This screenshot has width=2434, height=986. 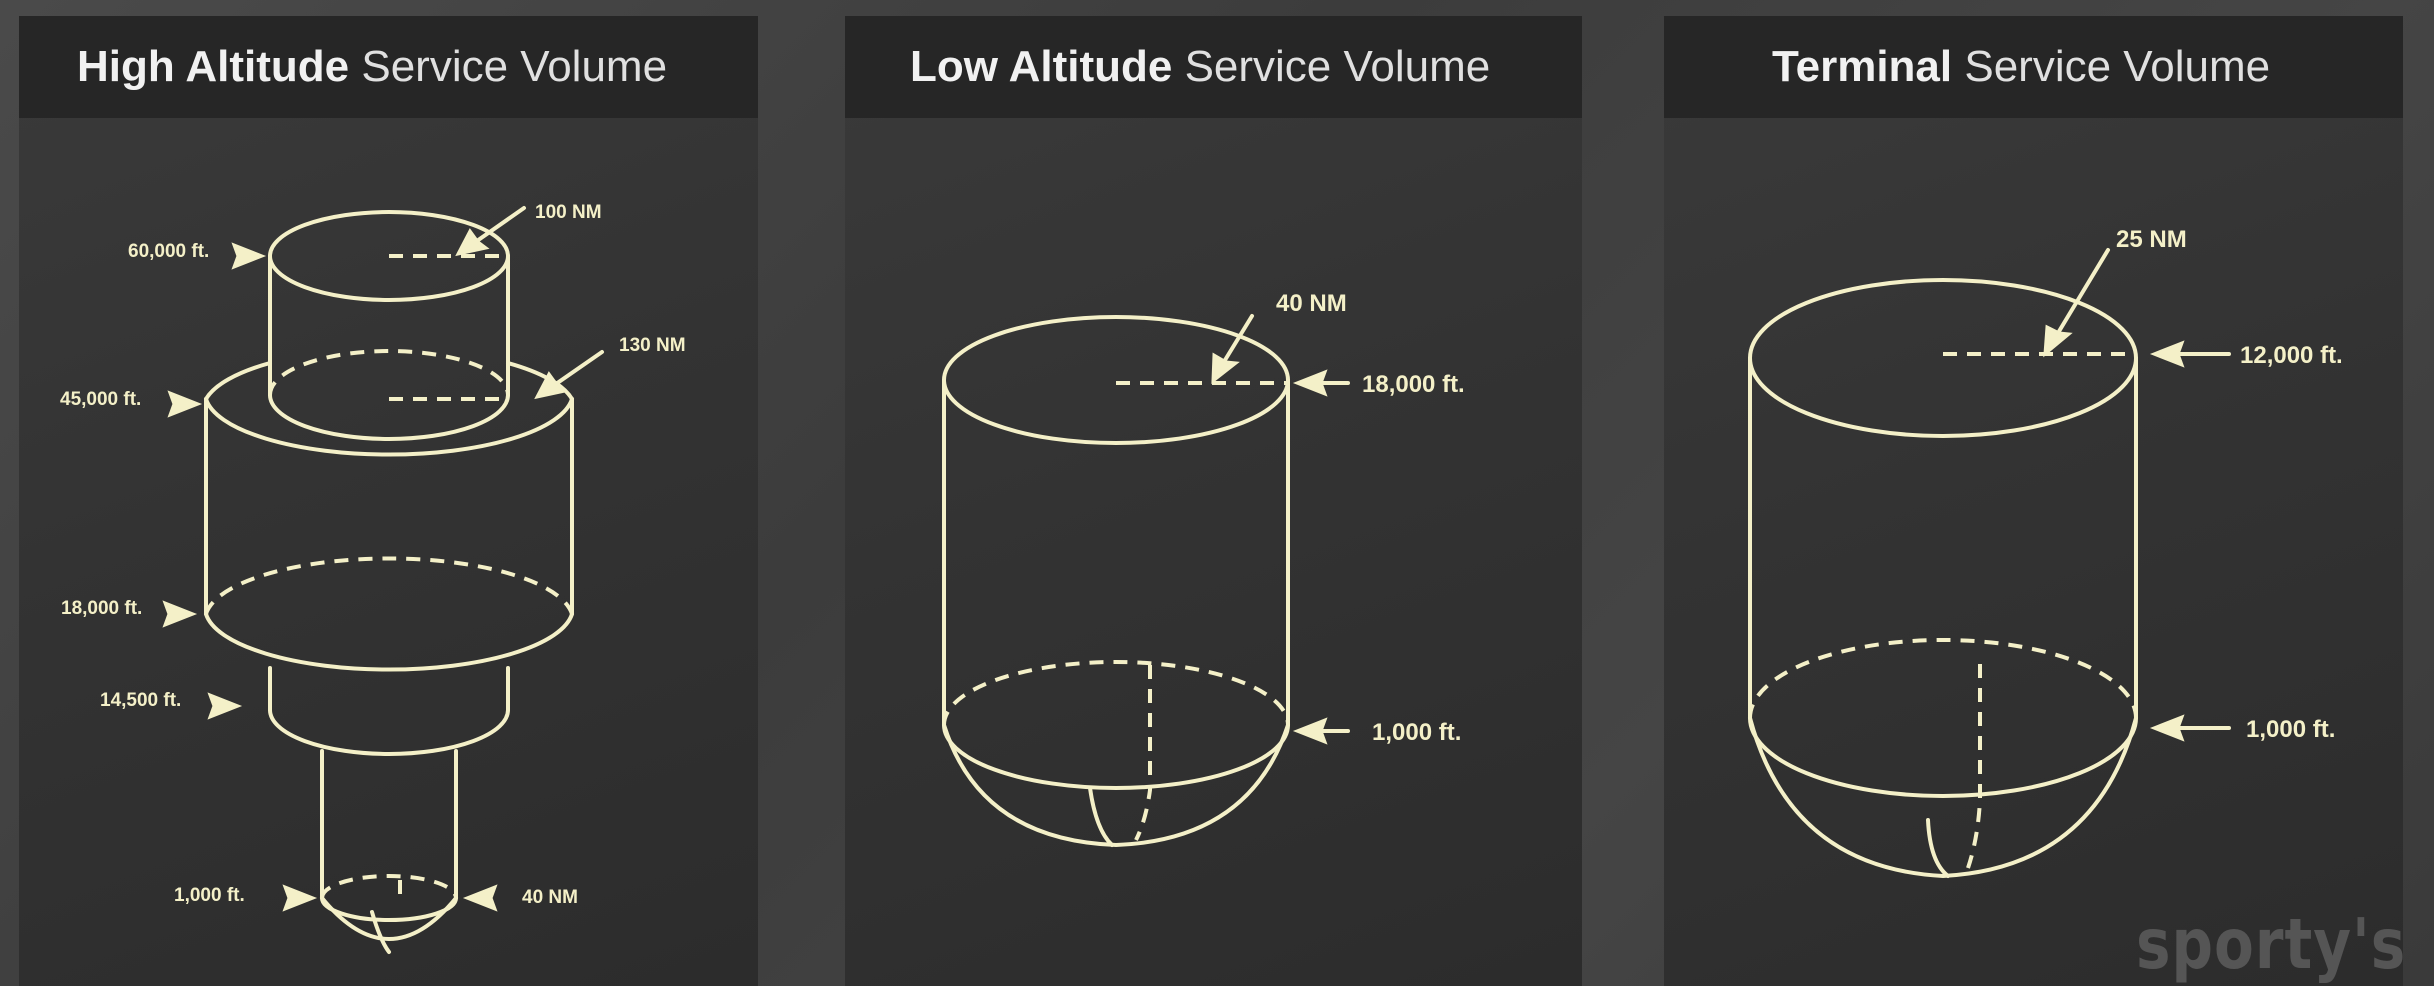 What do you see at coordinates (389, 325) in the screenshot?
I see `cylinder-100nm` at bounding box center [389, 325].